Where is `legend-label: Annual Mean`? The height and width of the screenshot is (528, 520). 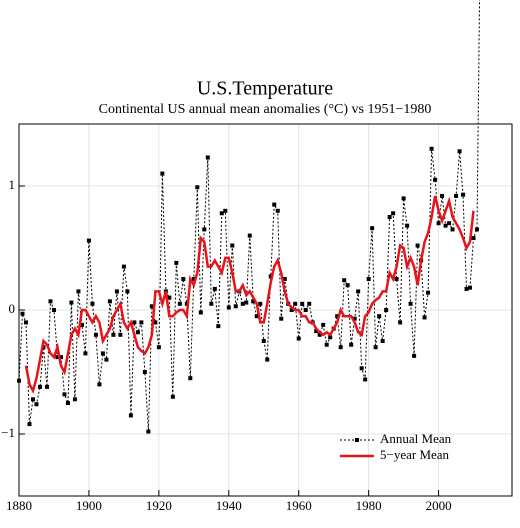
legend-label: Annual Mean is located at coordinates (416, 438).